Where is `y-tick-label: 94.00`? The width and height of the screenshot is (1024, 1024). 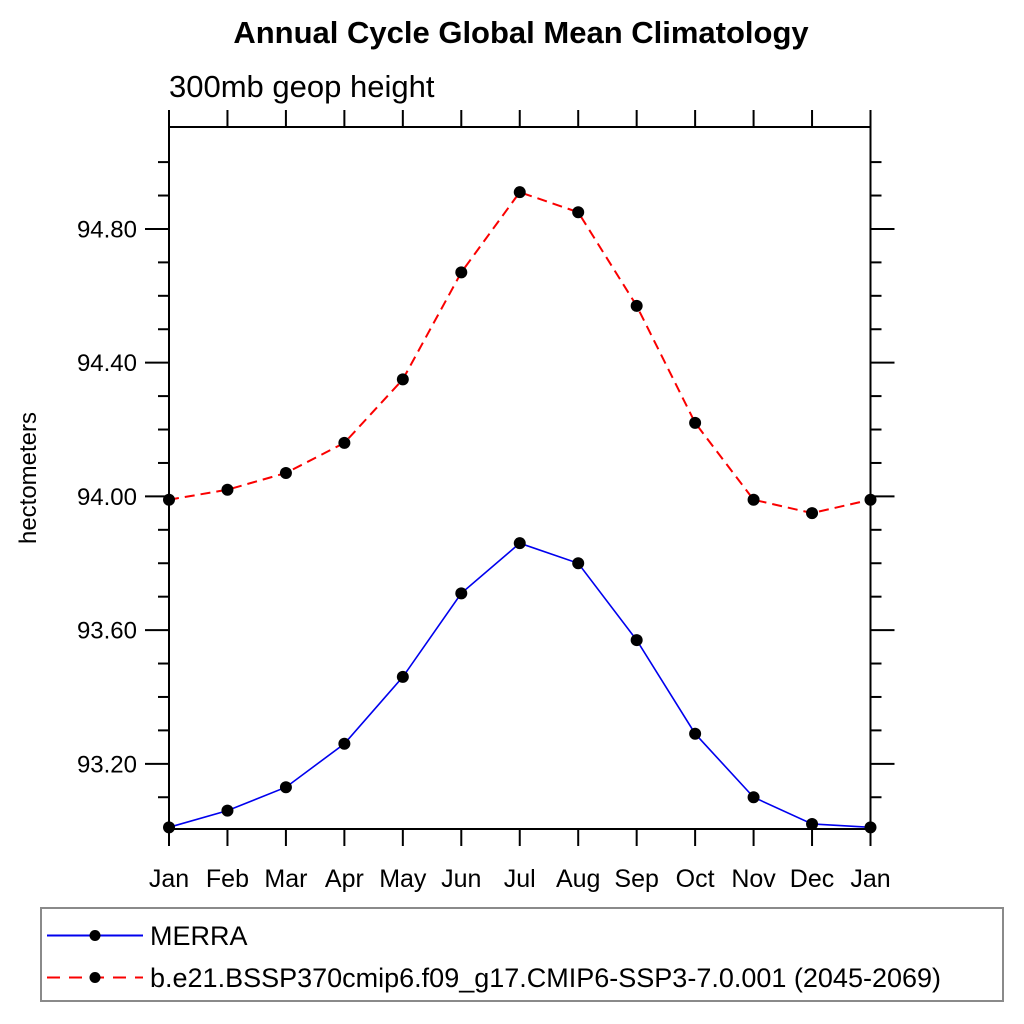 y-tick-label: 94.00 is located at coordinates (107, 497).